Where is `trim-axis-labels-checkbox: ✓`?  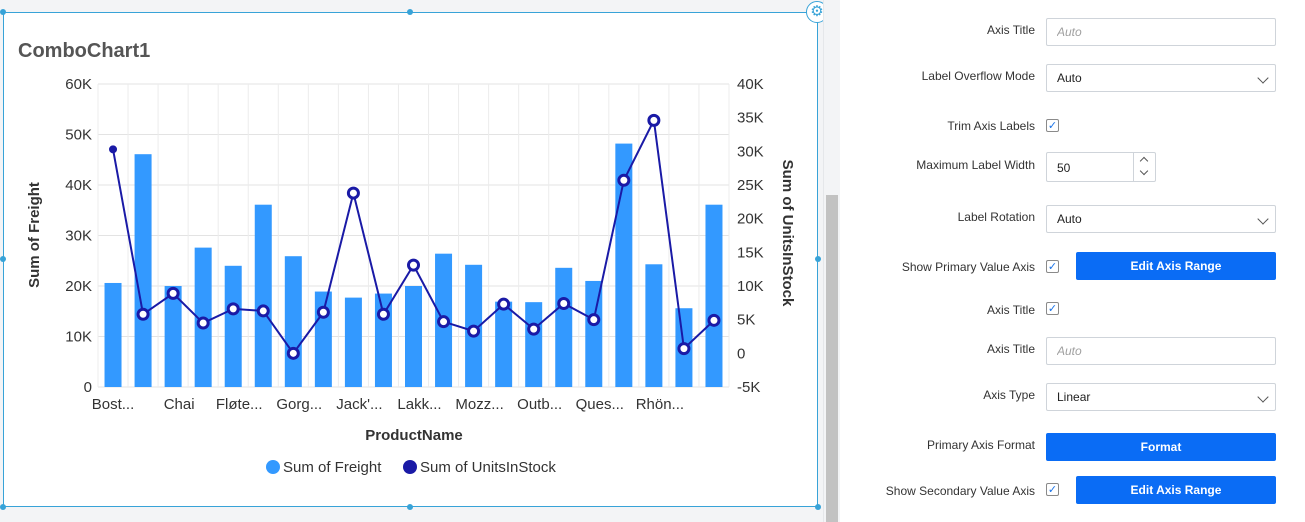
trim-axis-labels-checkbox: ✓ is located at coordinates (1052, 125).